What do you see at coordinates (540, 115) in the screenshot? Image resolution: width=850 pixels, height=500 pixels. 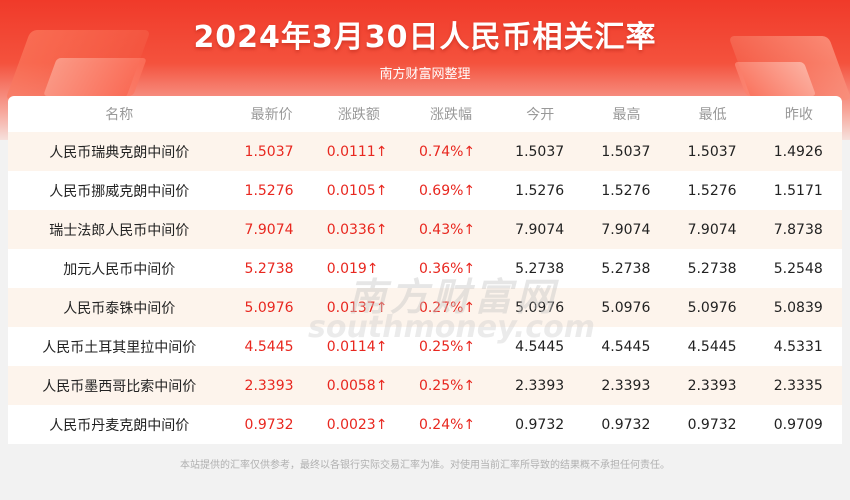 I see `col-header-open: 今开` at bounding box center [540, 115].